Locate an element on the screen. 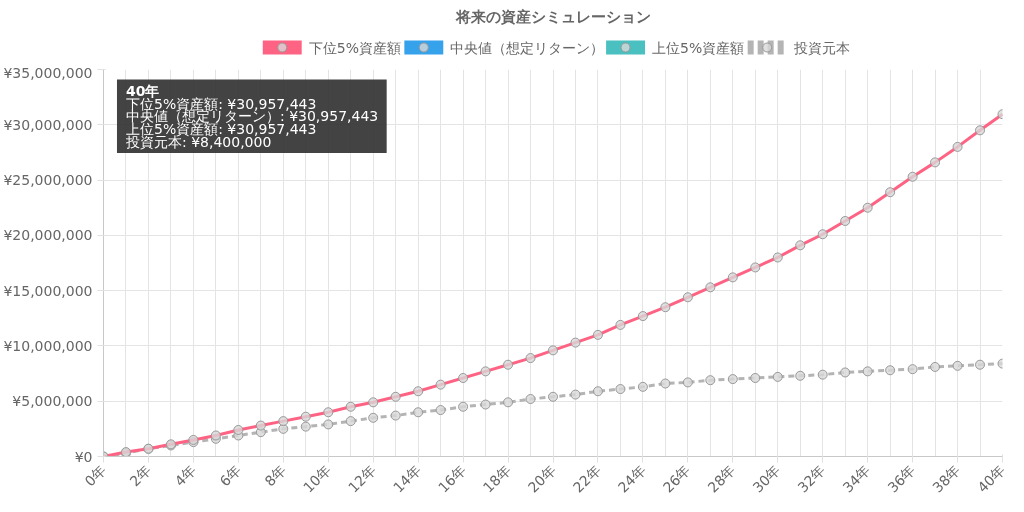 This screenshot has height=512, width=1024. y-tick-label: ¥10,000,000 is located at coordinates (48, 345).